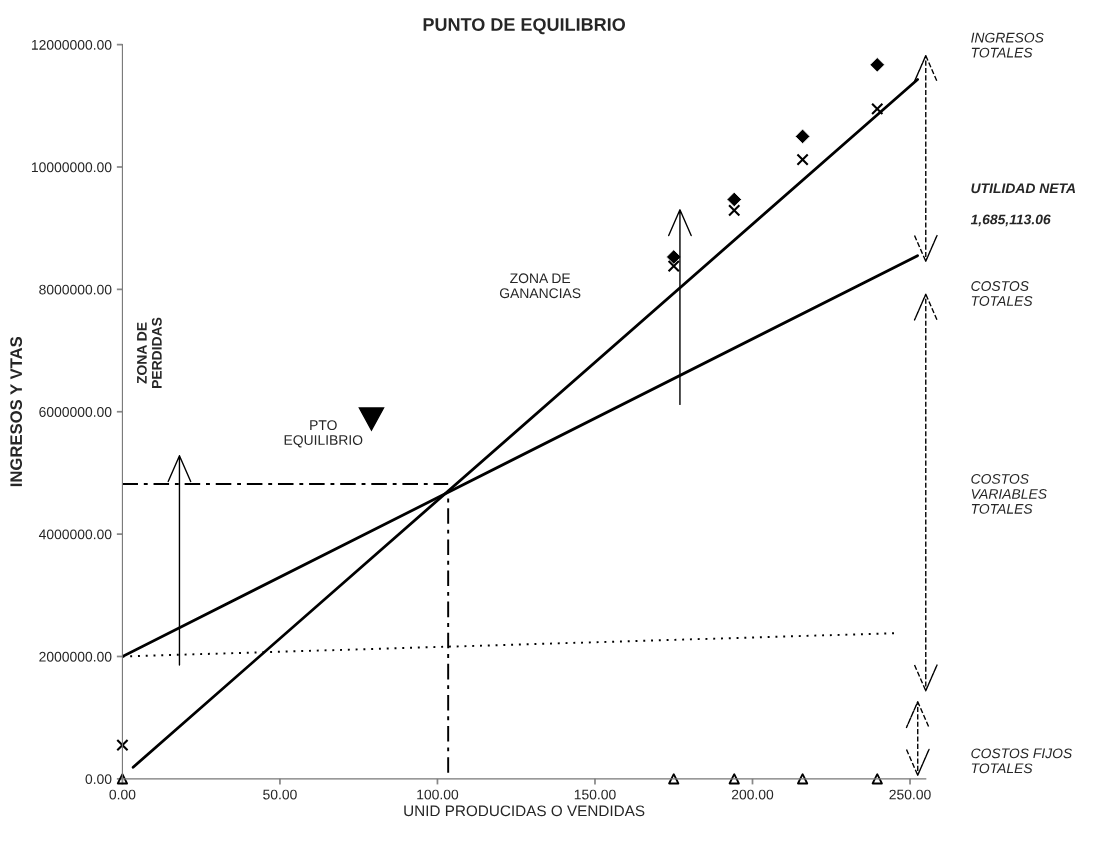 The image size is (1093, 842). What do you see at coordinates (1007, 45) in the screenshot?
I see `text: INGRESOS TOTALES` at bounding box center [1007, 45].